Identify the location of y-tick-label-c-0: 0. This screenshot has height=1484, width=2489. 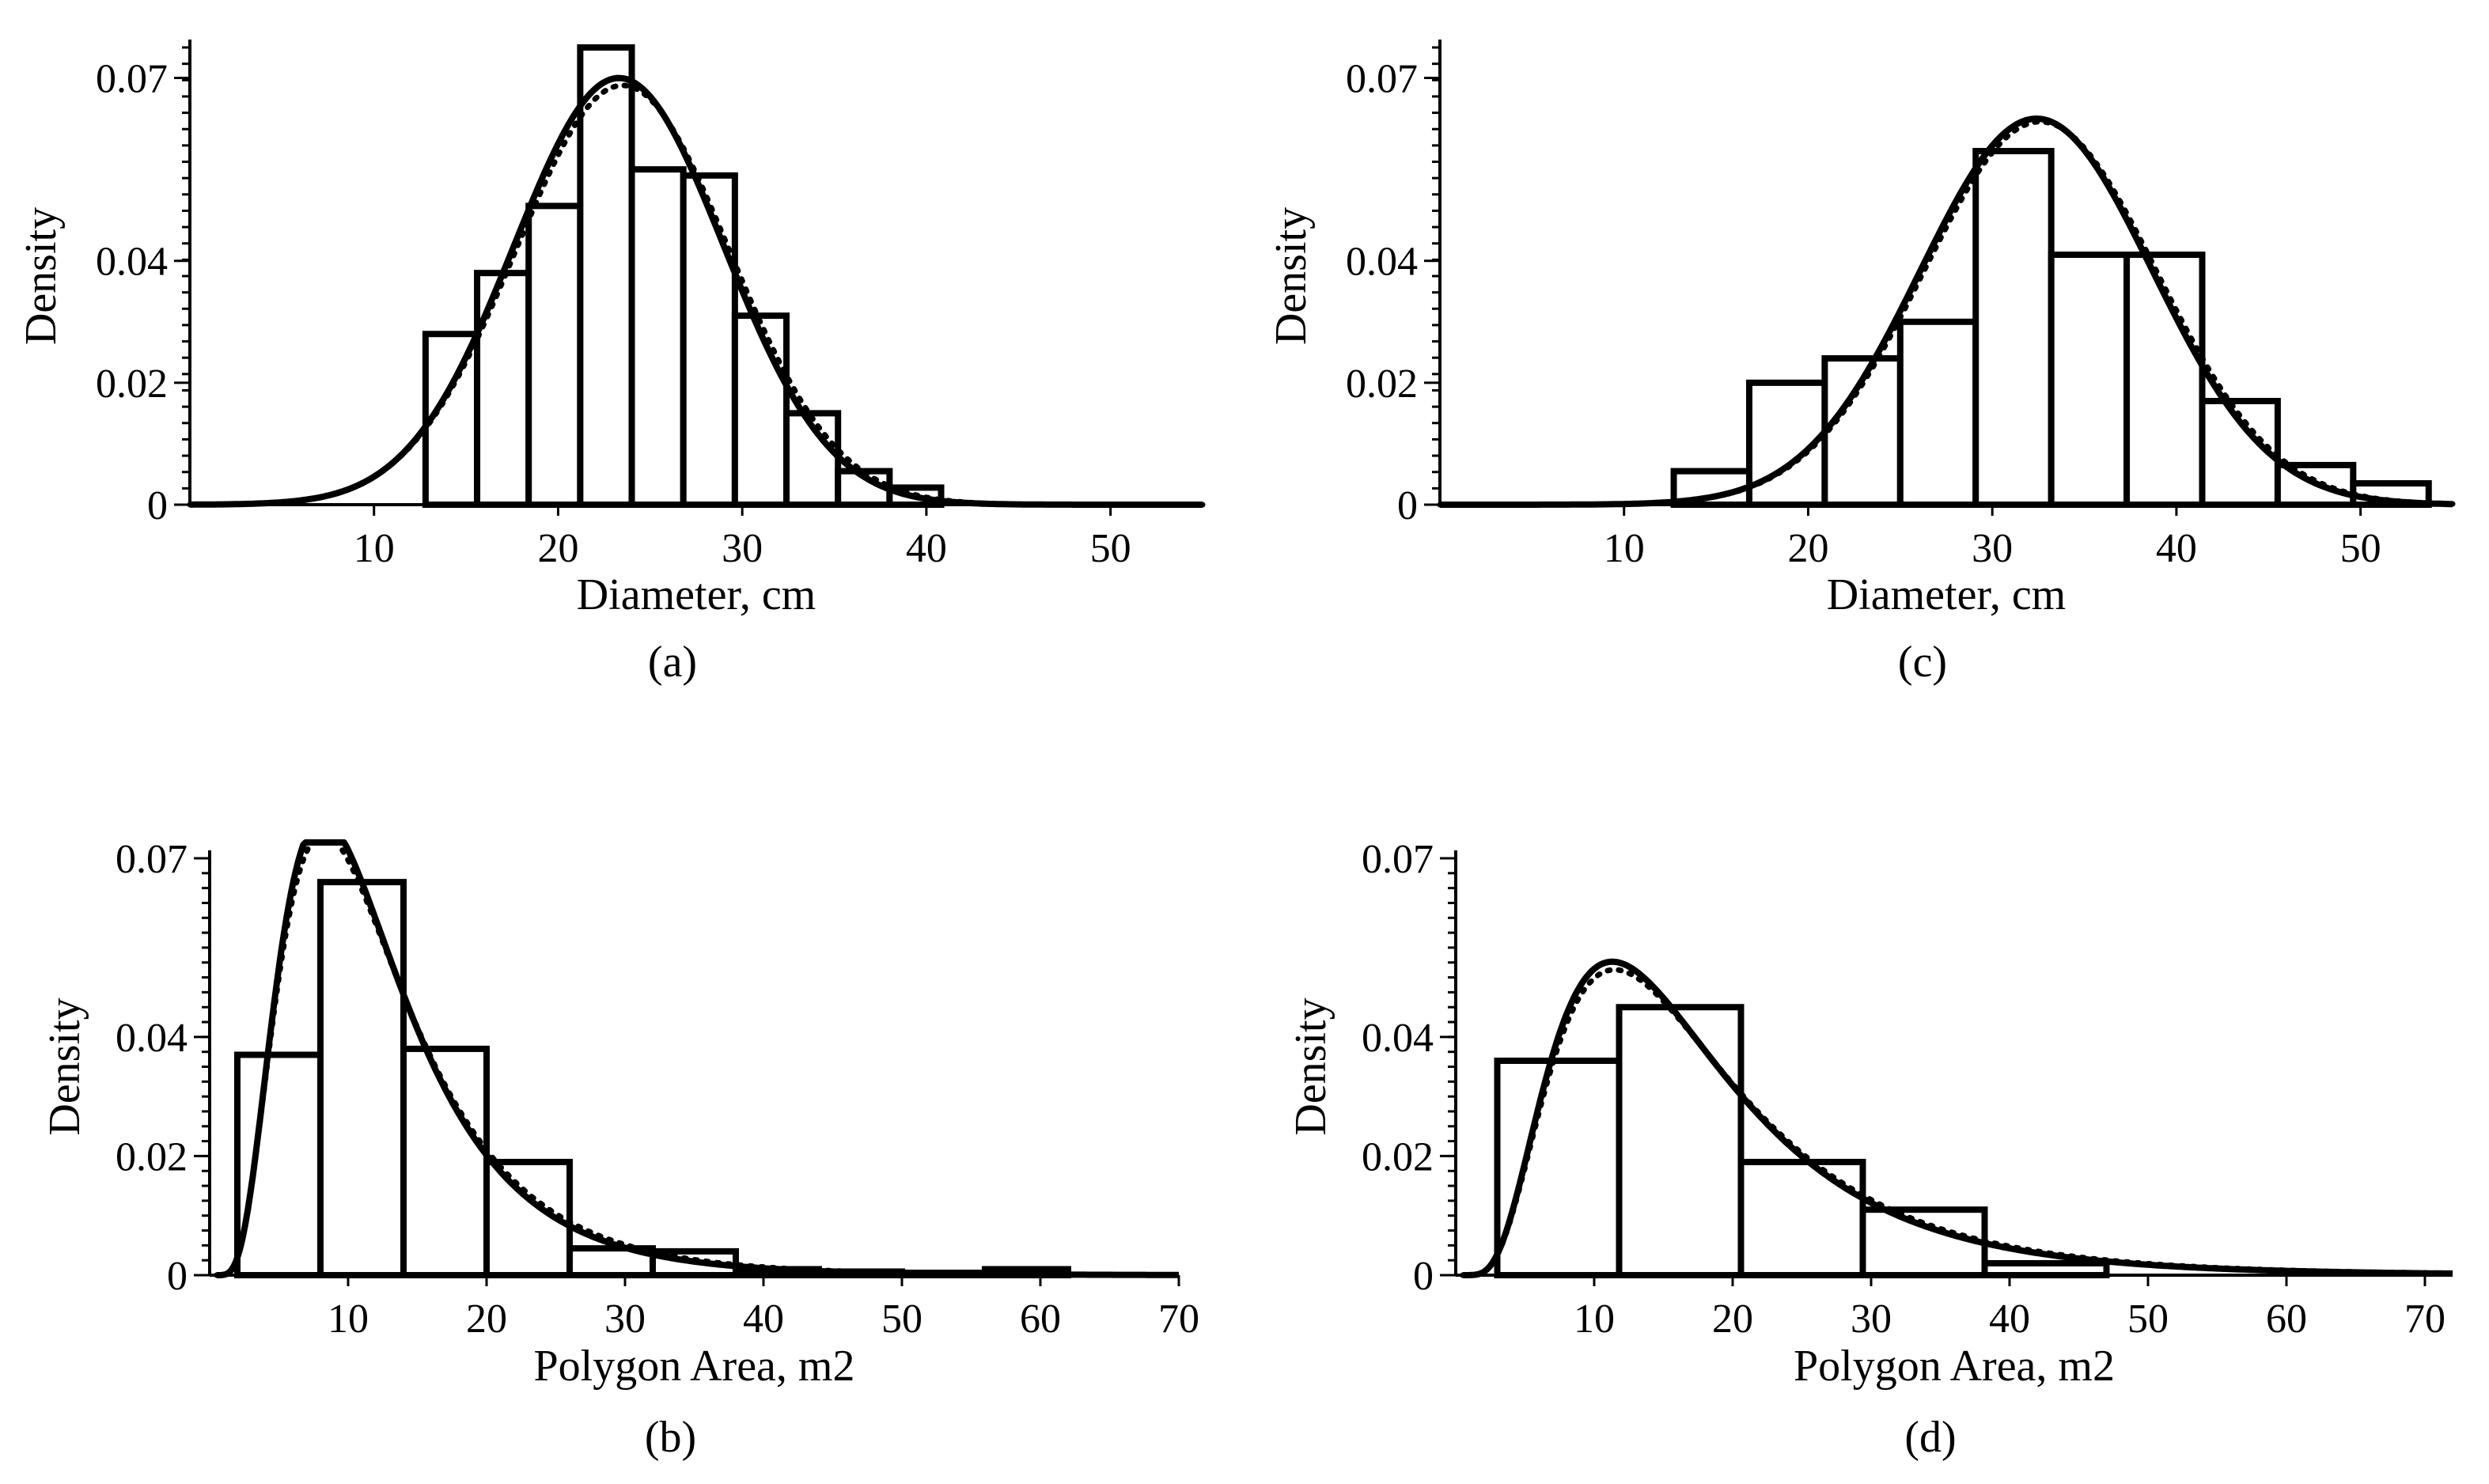
(1407, 505).